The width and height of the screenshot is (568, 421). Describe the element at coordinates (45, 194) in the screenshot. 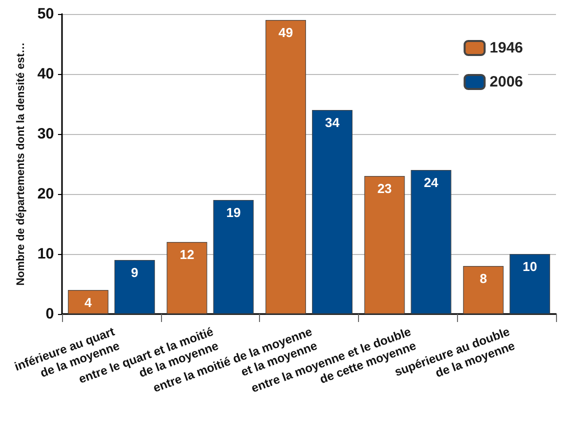

I see `y-tick-label: 20` at that location.